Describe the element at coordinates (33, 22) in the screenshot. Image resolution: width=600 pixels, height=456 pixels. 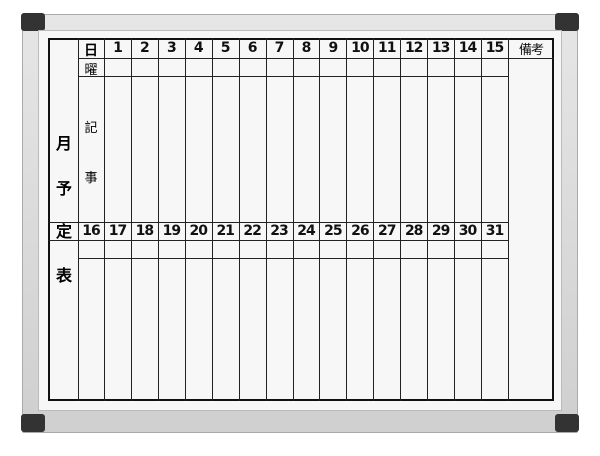
I see `frame-corner-top-left` at that location.